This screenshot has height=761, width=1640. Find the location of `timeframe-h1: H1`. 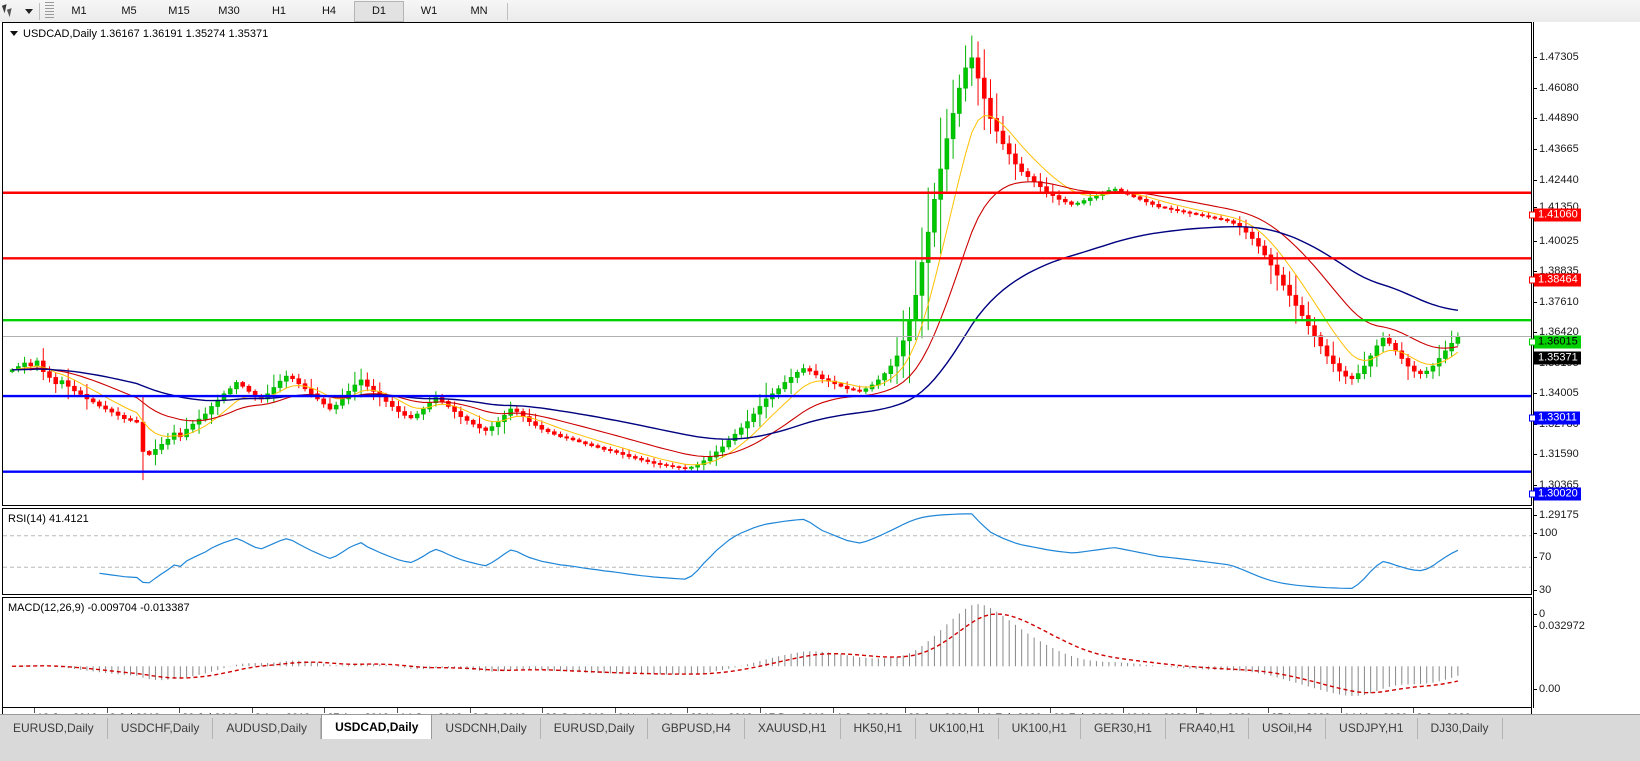

timeframe-h1: H1 is located at coordinates (279, 11).